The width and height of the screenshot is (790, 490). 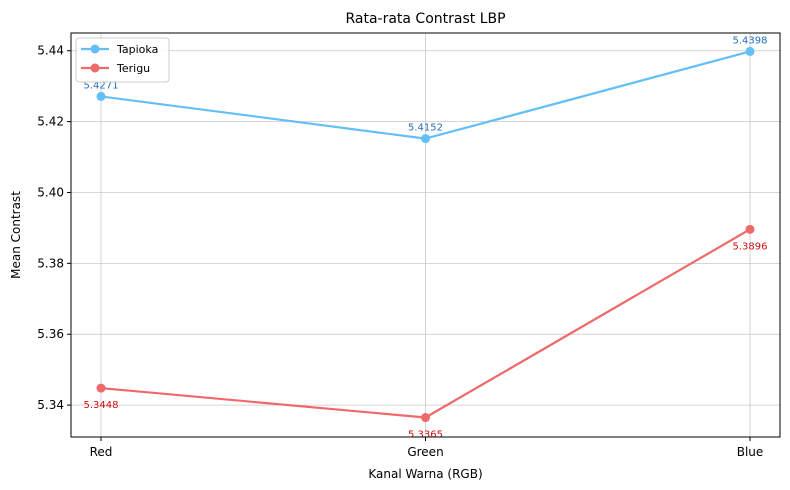 I want to click on data-label: 5.4271, so click(x=101, y=85).